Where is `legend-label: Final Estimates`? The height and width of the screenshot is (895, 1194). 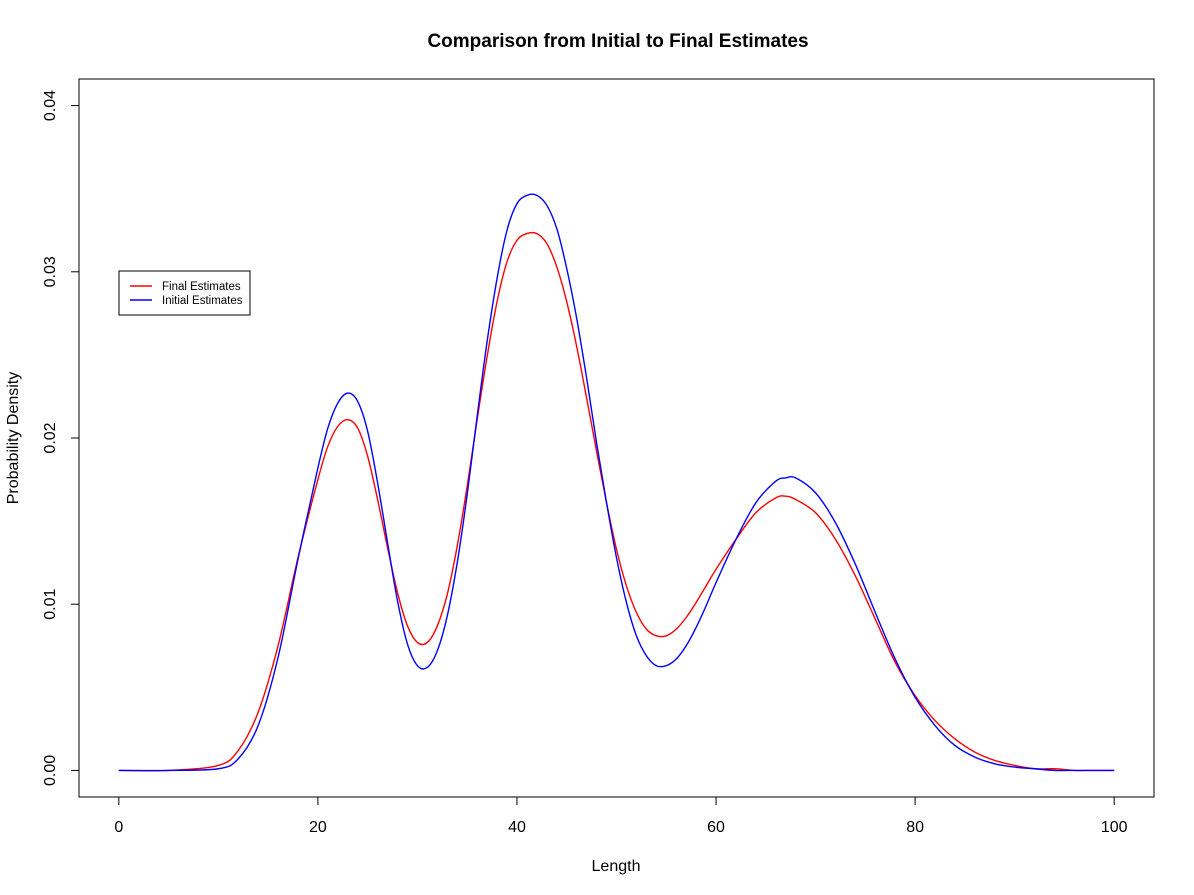
legend-label: Final Estimates is located at coordinates (201, 287).